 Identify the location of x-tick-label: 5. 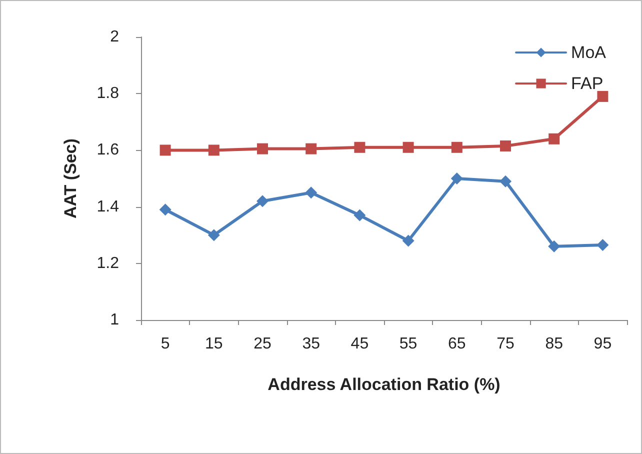
(165, 344).